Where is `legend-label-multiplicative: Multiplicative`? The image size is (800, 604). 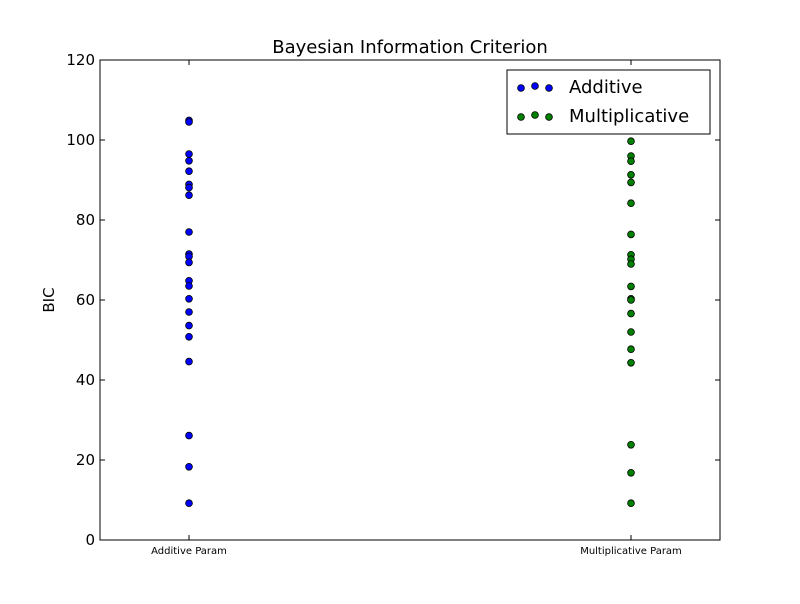 legend-label-multiplicative: Multiplicative is located at coordinates (629, 116).